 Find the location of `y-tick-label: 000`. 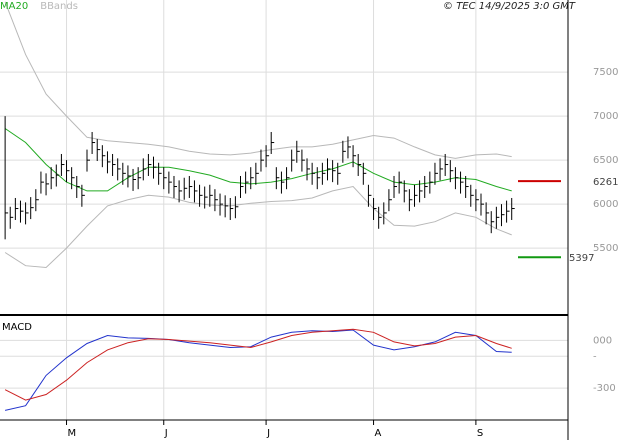

y-tick-label: 000 is located at coordinates (602, 340).